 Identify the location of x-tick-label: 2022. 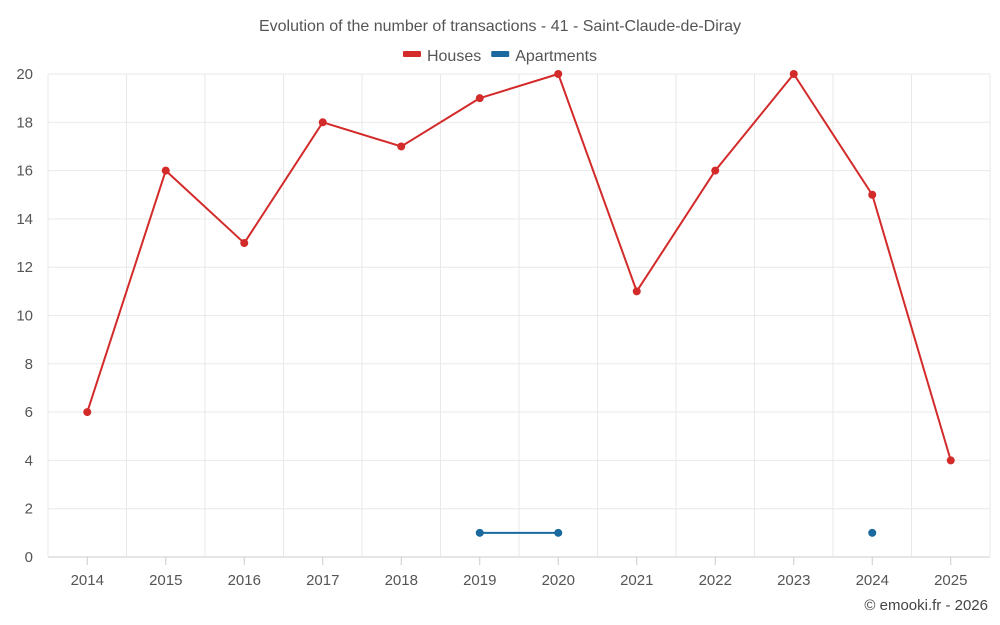
(715, 580).